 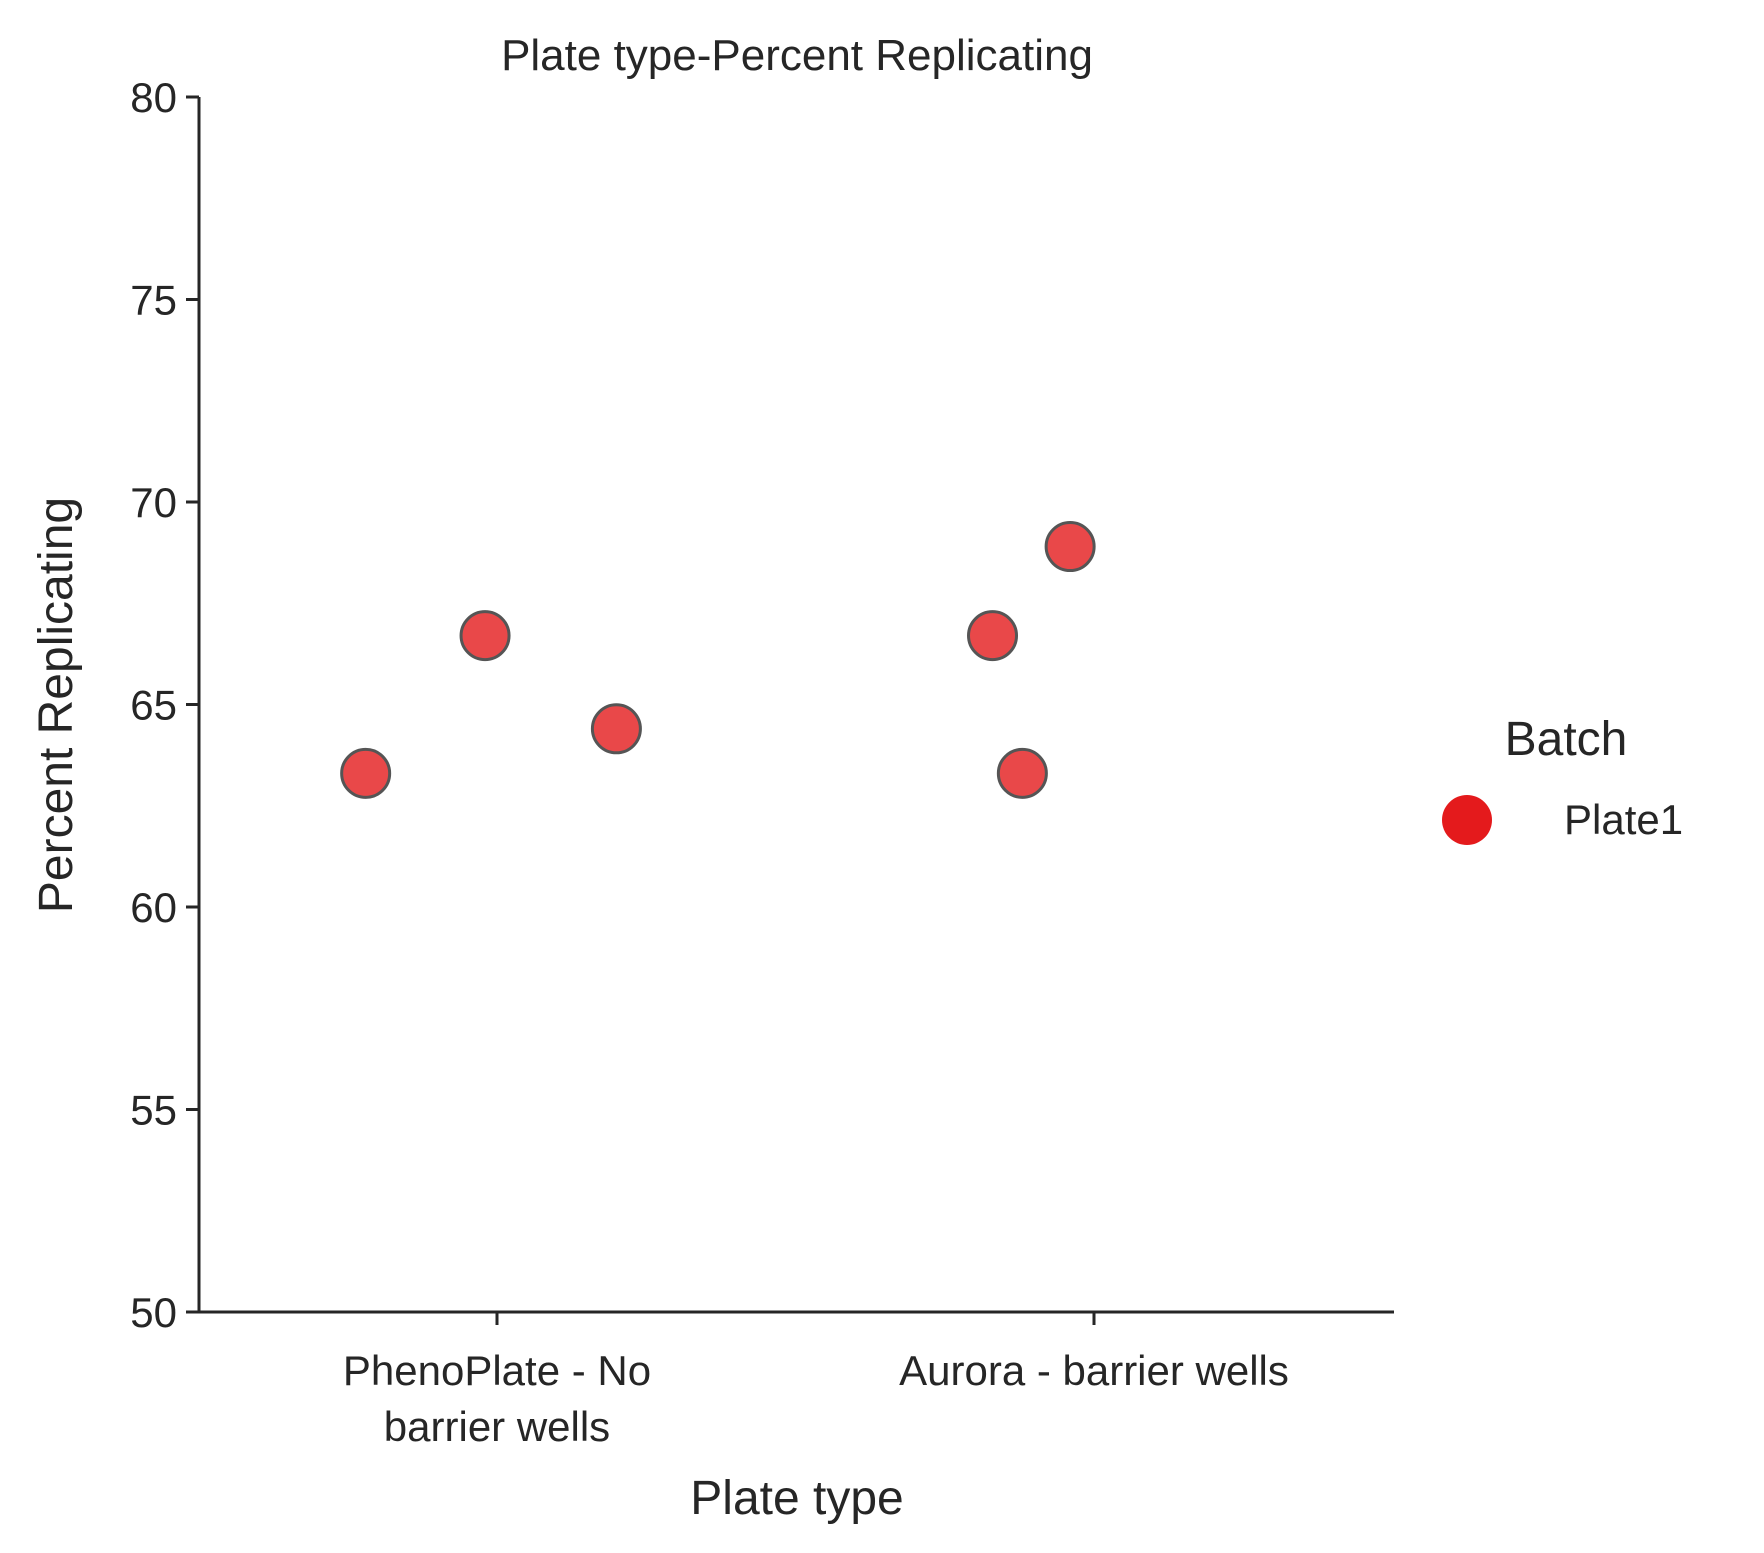 I want to click on y-tick-label: 80, so click(x=153, y=97).